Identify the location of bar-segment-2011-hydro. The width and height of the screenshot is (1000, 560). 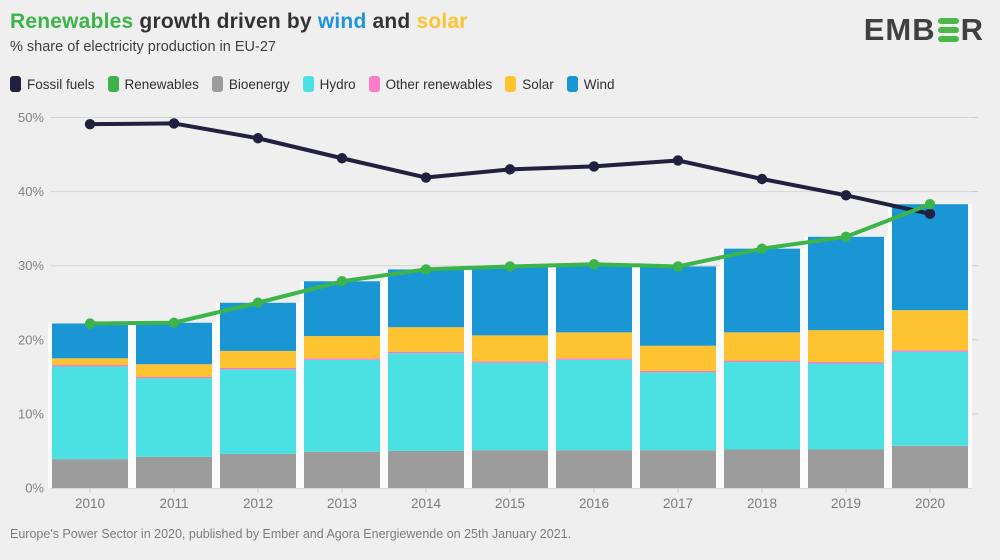
(174, 417).